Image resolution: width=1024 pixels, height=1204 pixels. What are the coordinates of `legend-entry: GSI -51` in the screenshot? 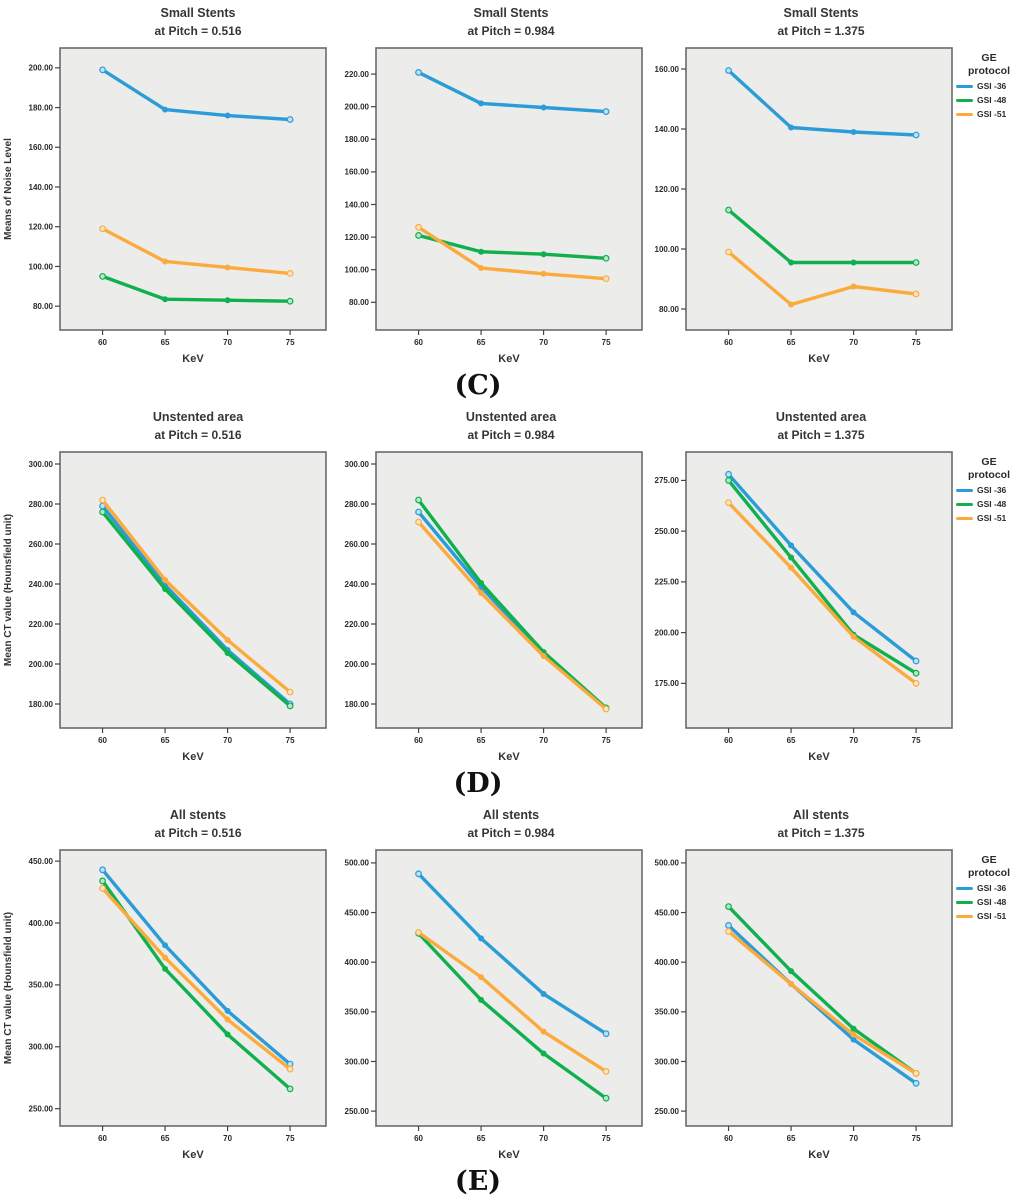 It's located at (989, 518).